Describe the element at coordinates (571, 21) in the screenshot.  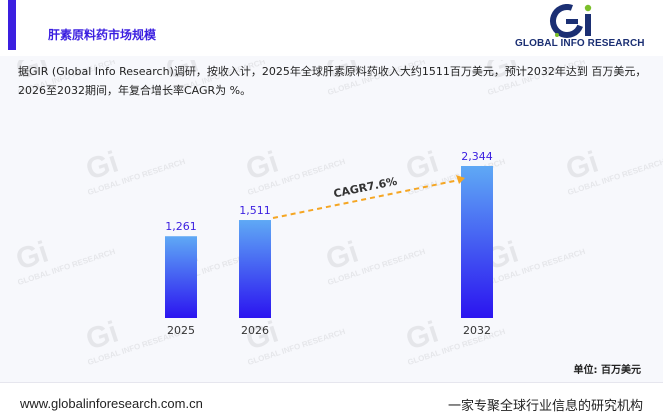
I see `gir-logo-icon` at that location.